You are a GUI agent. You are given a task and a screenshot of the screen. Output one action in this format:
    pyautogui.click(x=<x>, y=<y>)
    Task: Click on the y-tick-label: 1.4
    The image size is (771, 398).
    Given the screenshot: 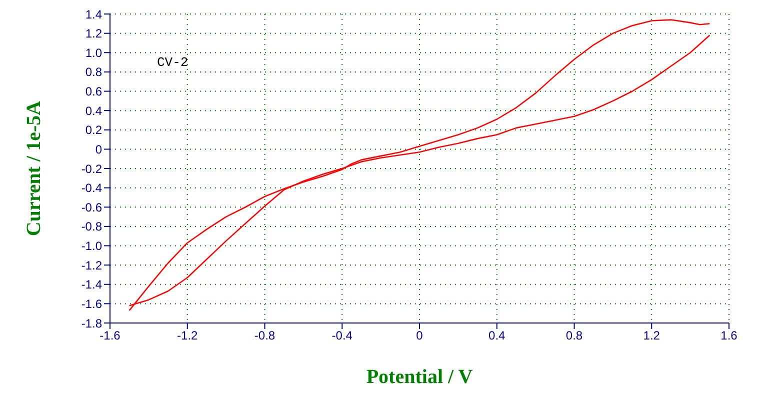 What is the action you would take?
    pyautogui.click(x=93, y=14)
    